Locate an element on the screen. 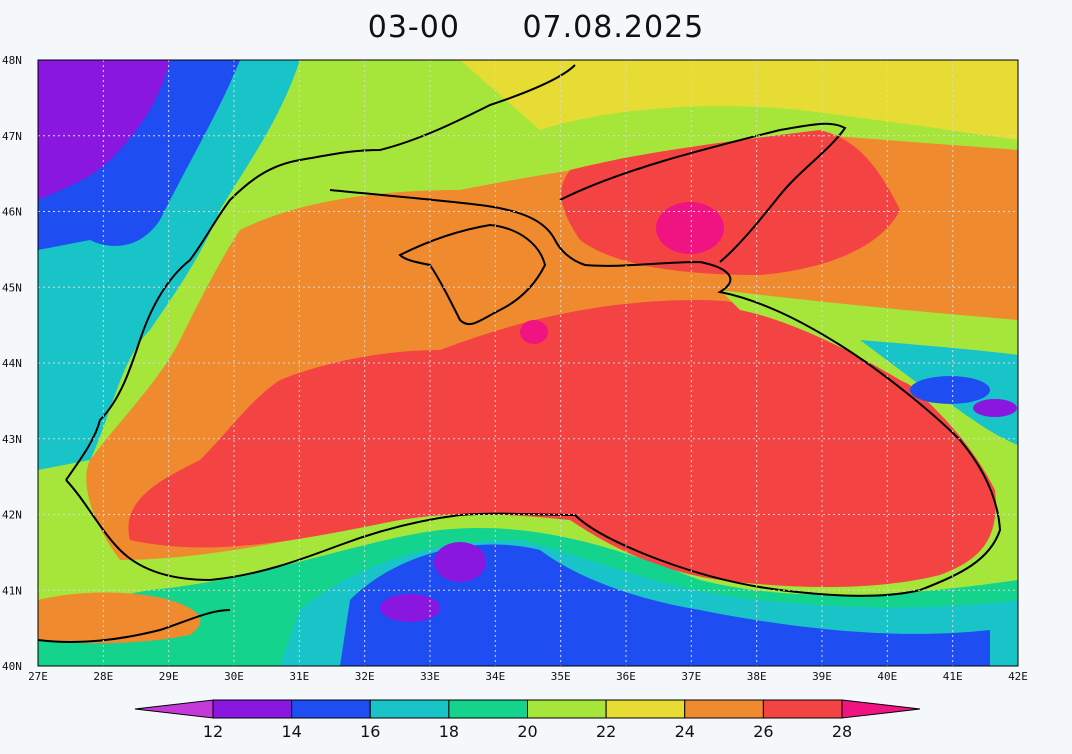  lon-tick-label: 30E is located at coordinates (234, 676).